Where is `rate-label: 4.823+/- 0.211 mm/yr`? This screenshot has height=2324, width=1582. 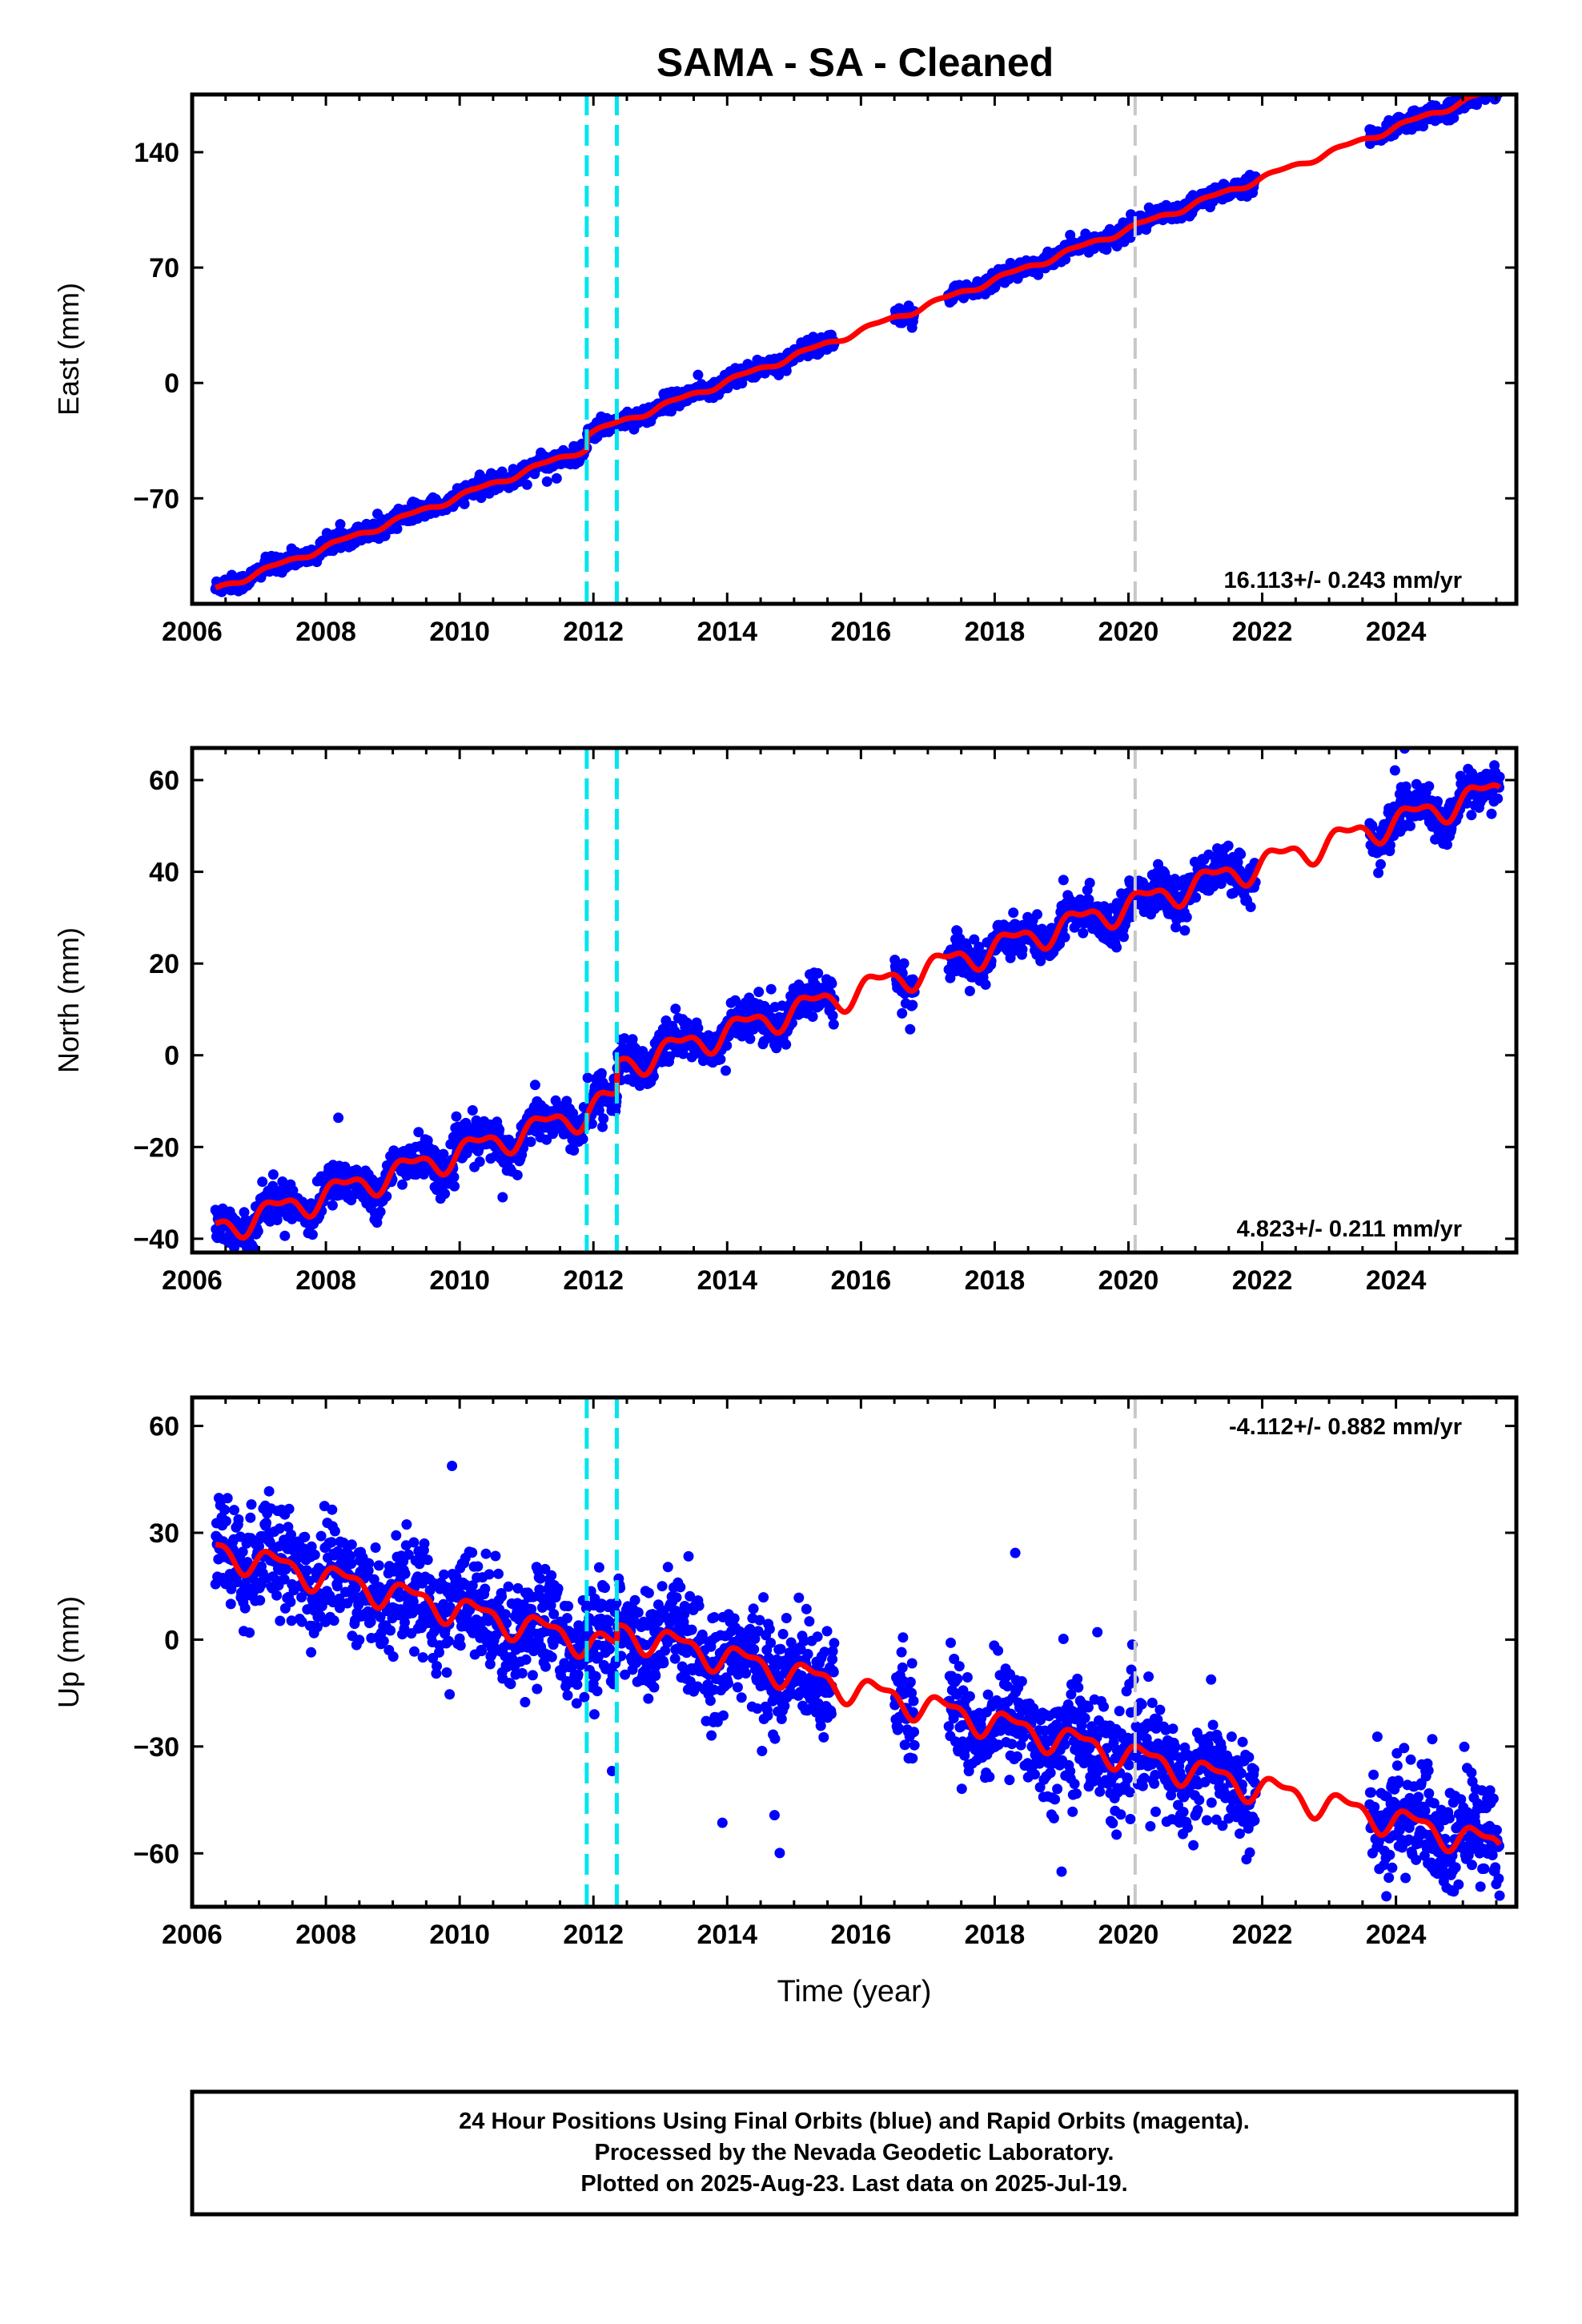
rate-label: 4.823+/- 0.211 mm/yr is located at coordinates (1350, 1229).